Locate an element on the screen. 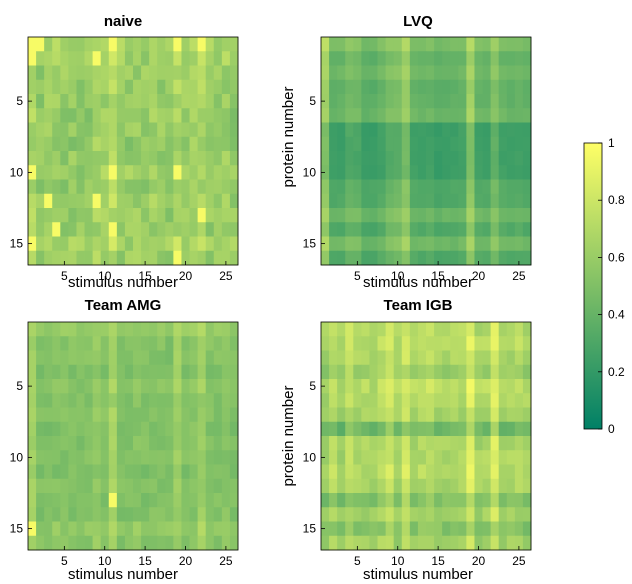  colorbar-tick-label: 0.4 is located at coordinates (616, 315).